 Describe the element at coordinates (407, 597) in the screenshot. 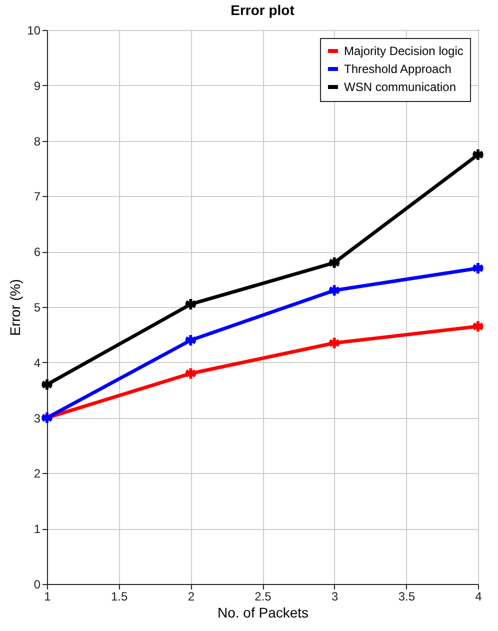

I see `x-tick-label: 3.5` at that location.